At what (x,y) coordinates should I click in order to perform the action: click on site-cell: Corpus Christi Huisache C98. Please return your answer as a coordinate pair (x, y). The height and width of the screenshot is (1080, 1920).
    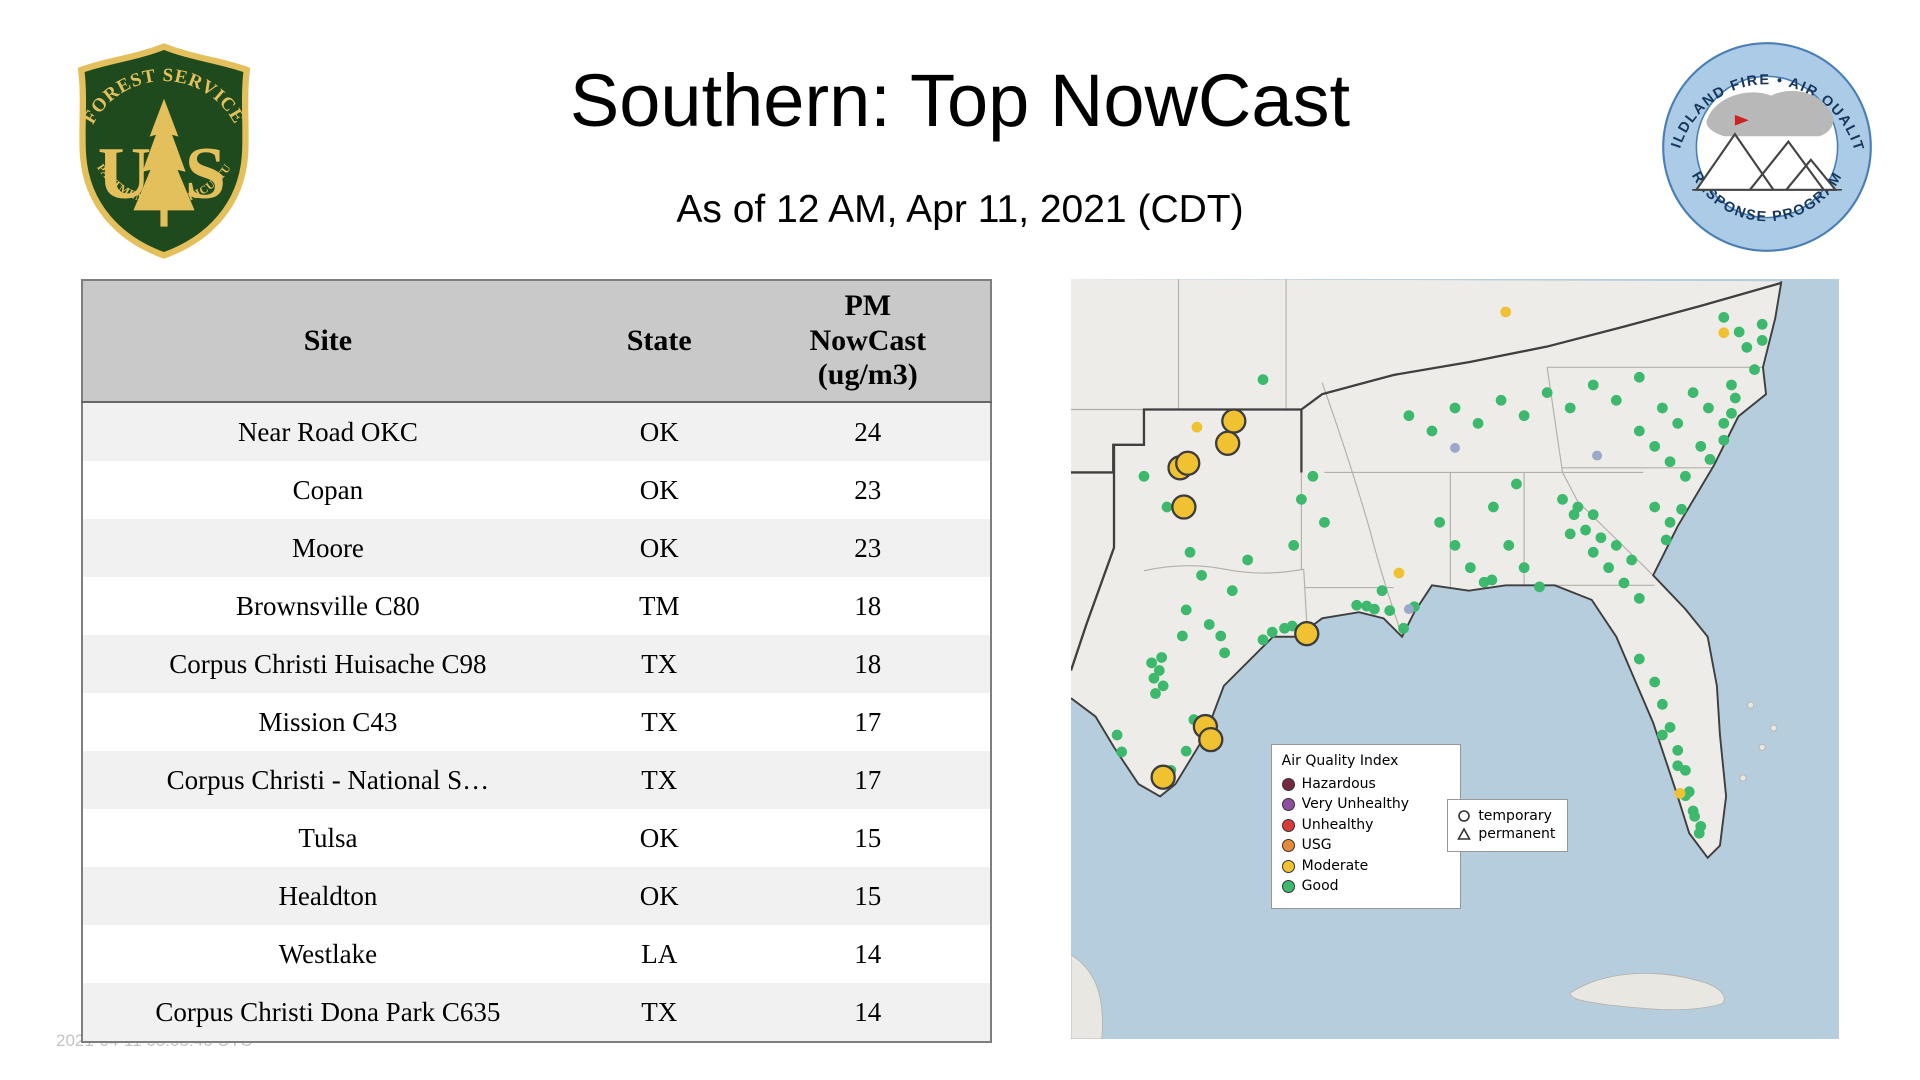
    Looking at the image, I should click on (328, 663).